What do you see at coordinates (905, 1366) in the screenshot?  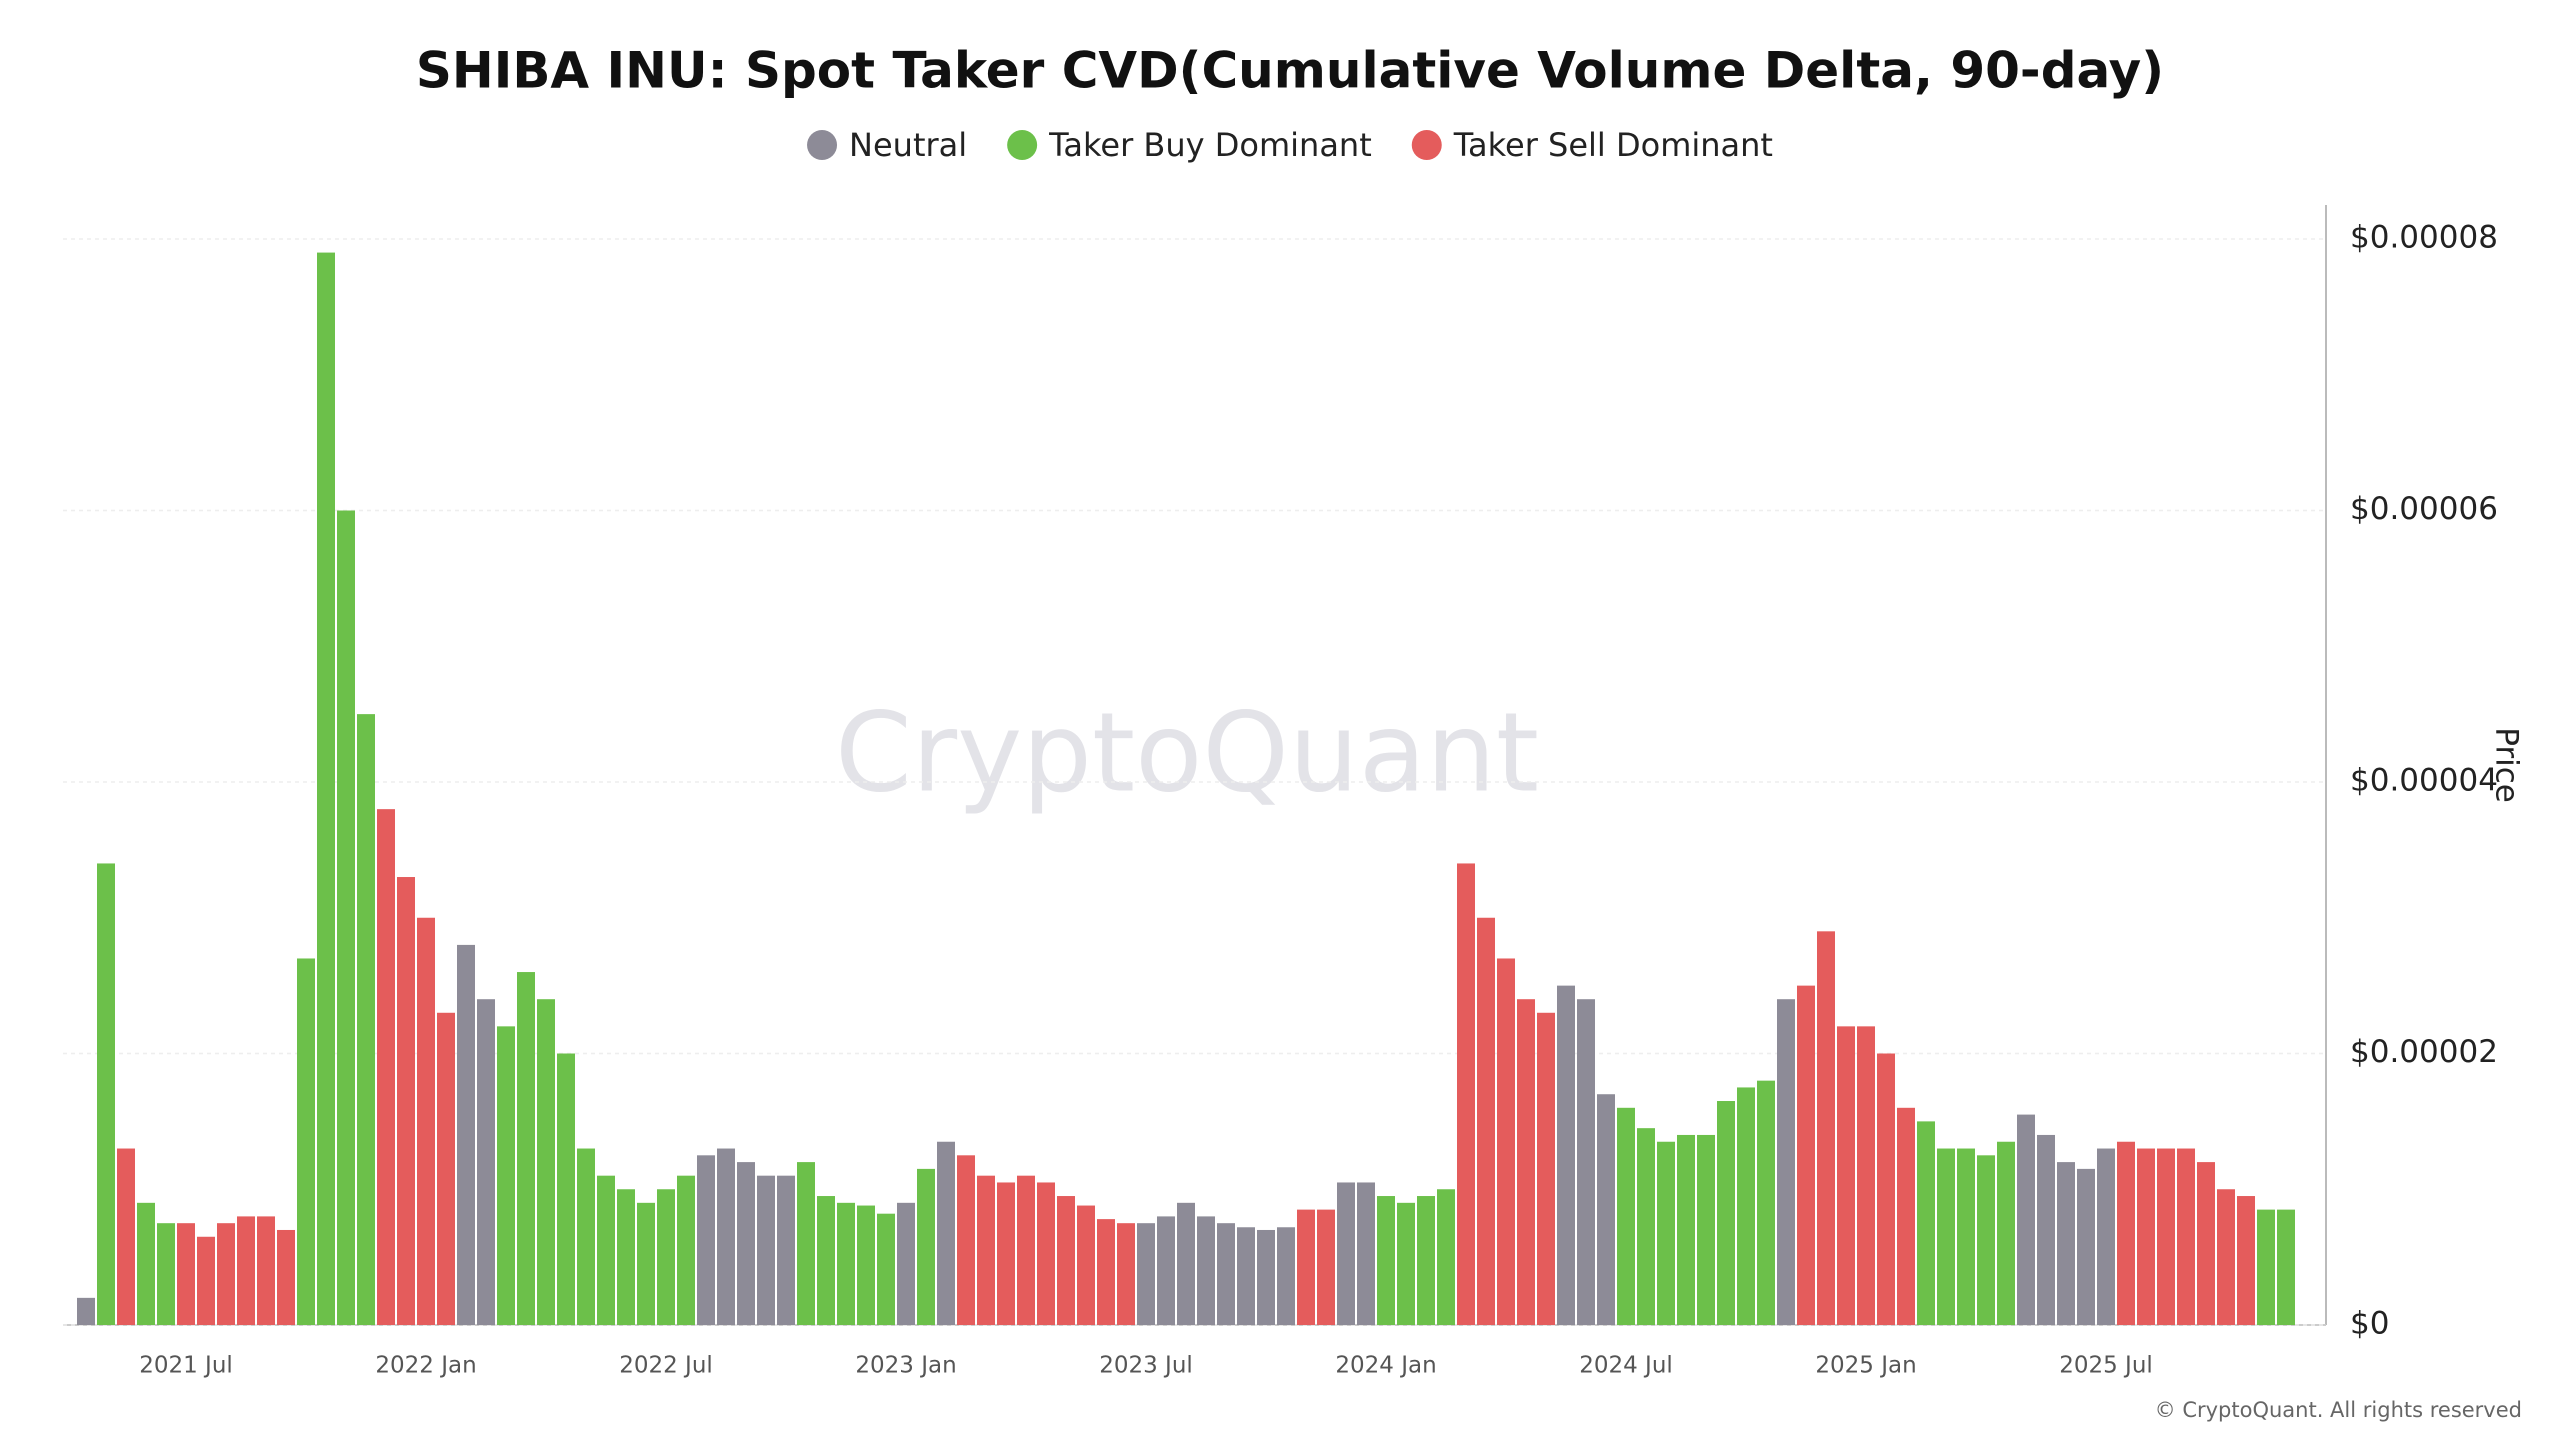 I see `x-tick-label: 2023 Jan` at bounding box center [905, 1366].